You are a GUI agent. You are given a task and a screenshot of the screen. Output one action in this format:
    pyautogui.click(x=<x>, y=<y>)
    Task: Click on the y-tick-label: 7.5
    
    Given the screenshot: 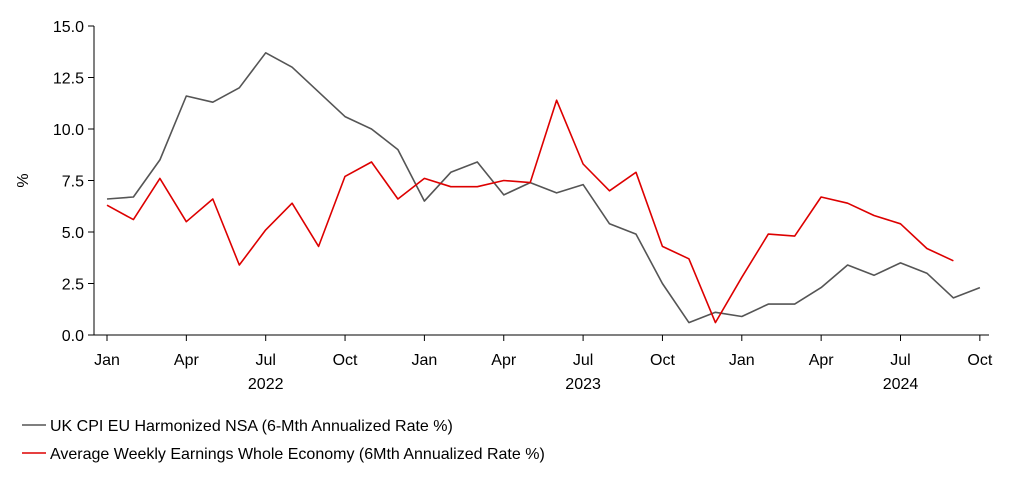 What is the action you would take?
    pyautogui.click(x=73, y=182)
    